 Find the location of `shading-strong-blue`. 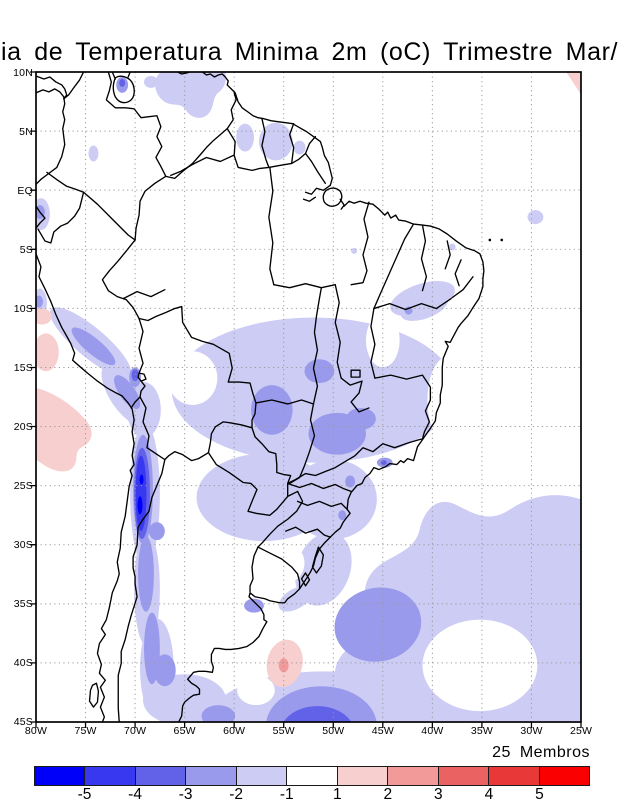

shading-strong-blue is located at coordinates (141, 493).